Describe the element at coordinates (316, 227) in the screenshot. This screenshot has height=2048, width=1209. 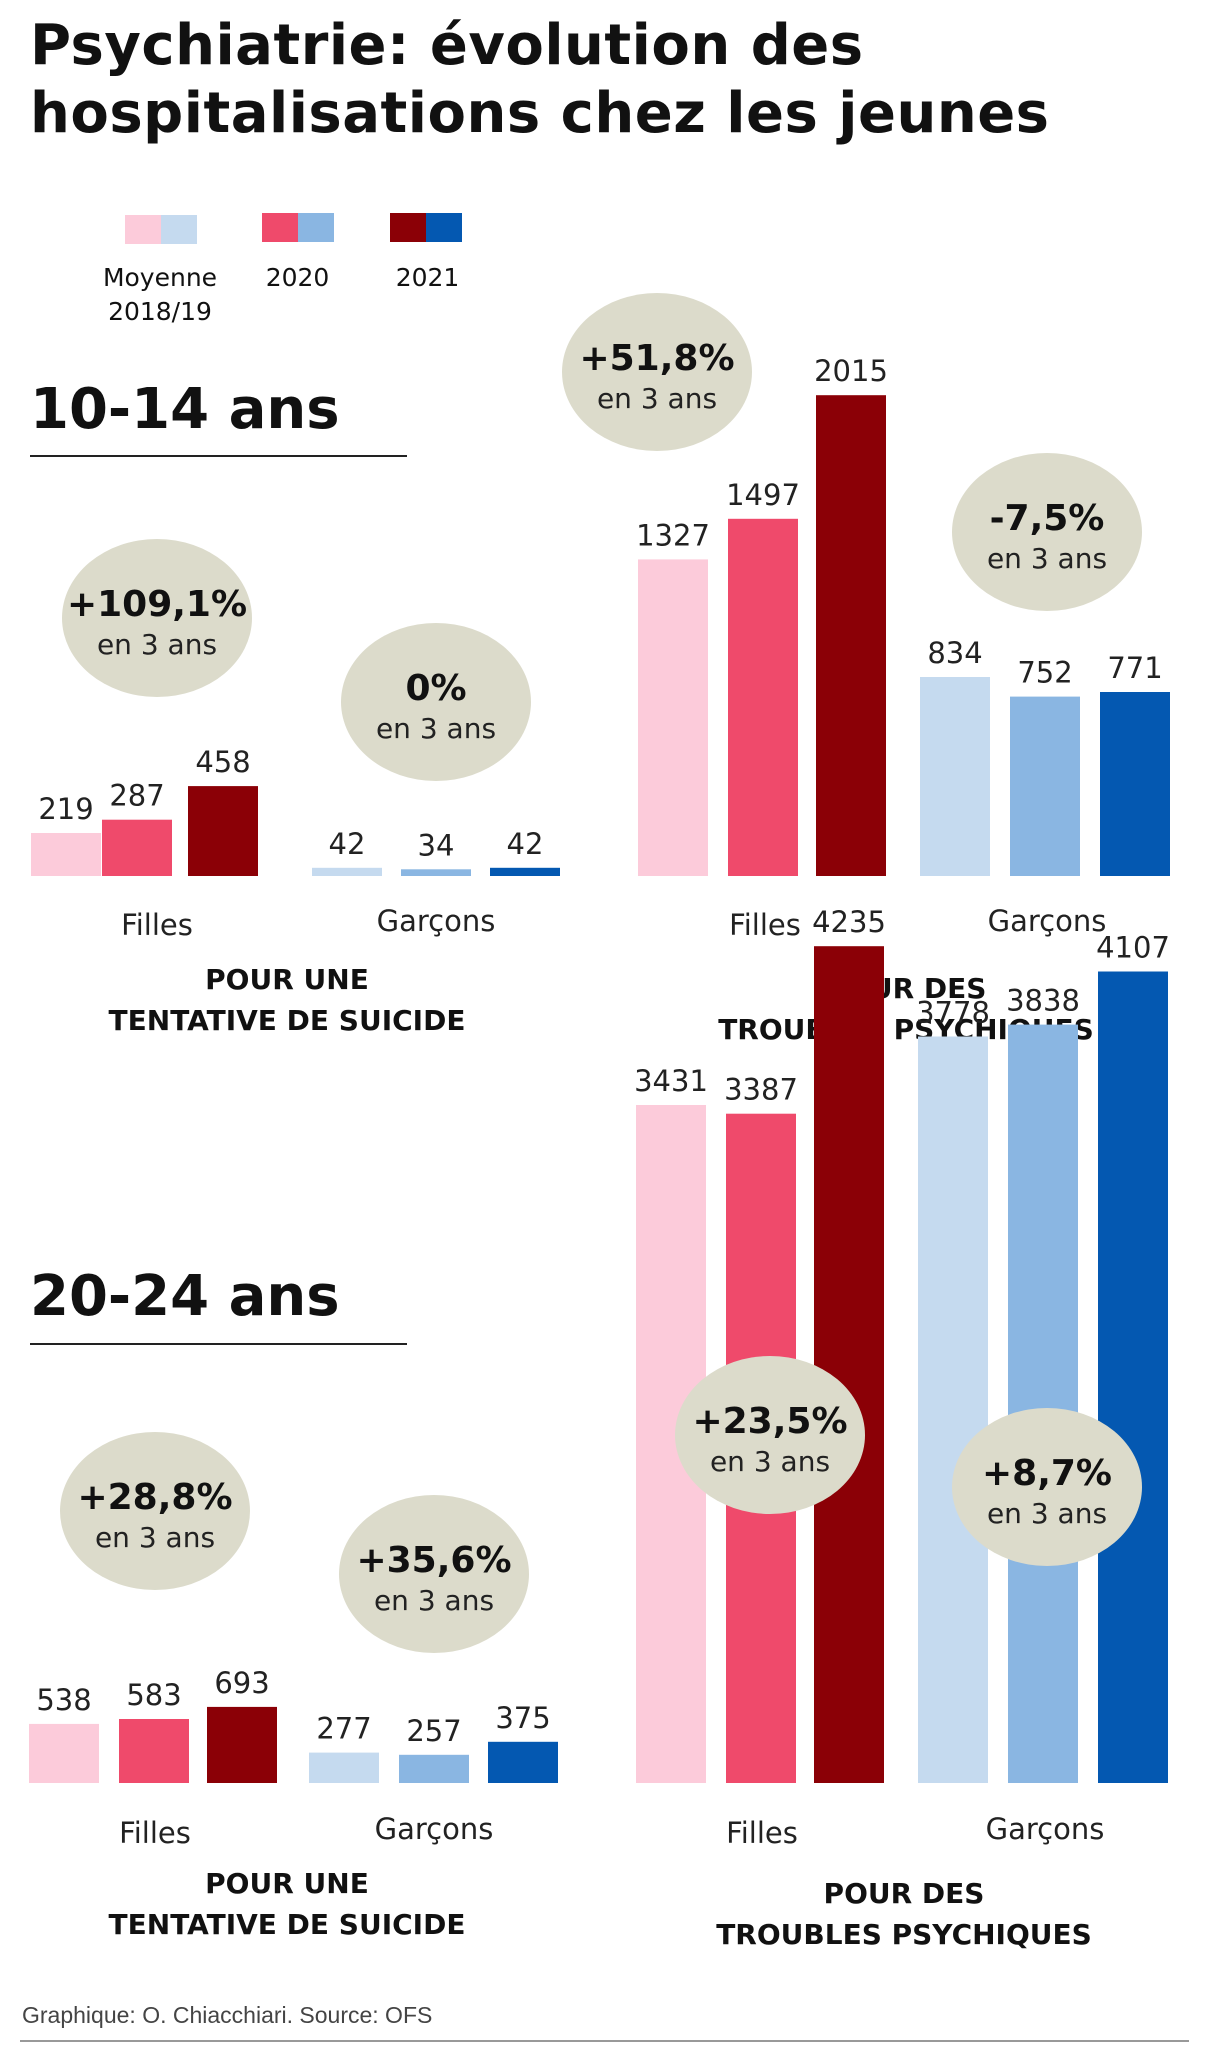
I see `legend-swatch-2020-boys` at that location.